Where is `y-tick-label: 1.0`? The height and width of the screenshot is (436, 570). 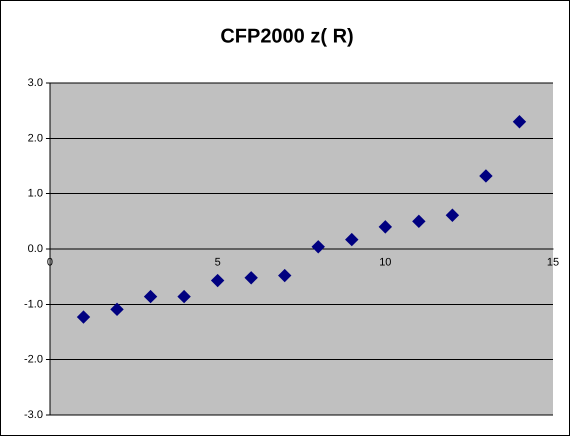
y-tick-label: 1.0 is located at coordinates (35, 194).